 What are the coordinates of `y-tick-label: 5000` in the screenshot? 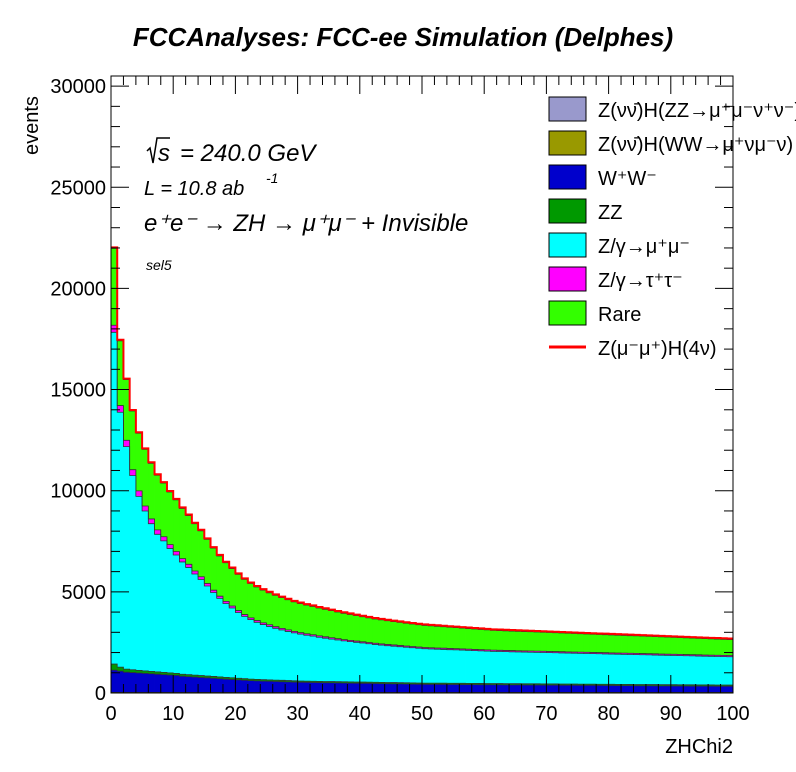 It's located at (84, 593).